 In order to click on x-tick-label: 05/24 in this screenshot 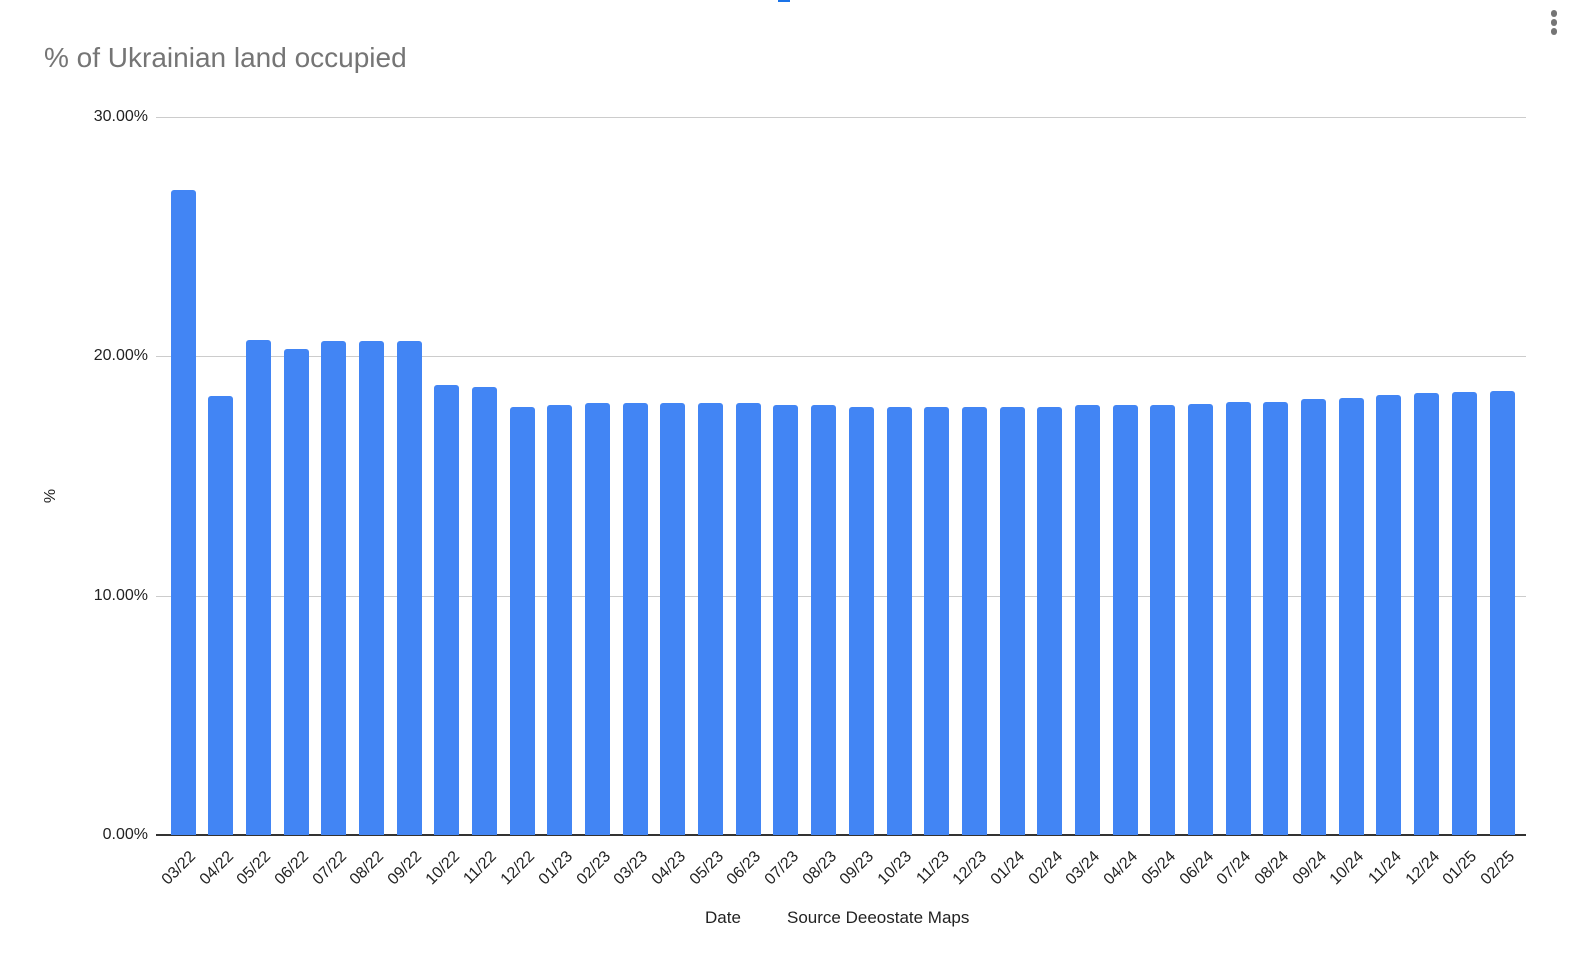, I will do `click(1158, 868)`.